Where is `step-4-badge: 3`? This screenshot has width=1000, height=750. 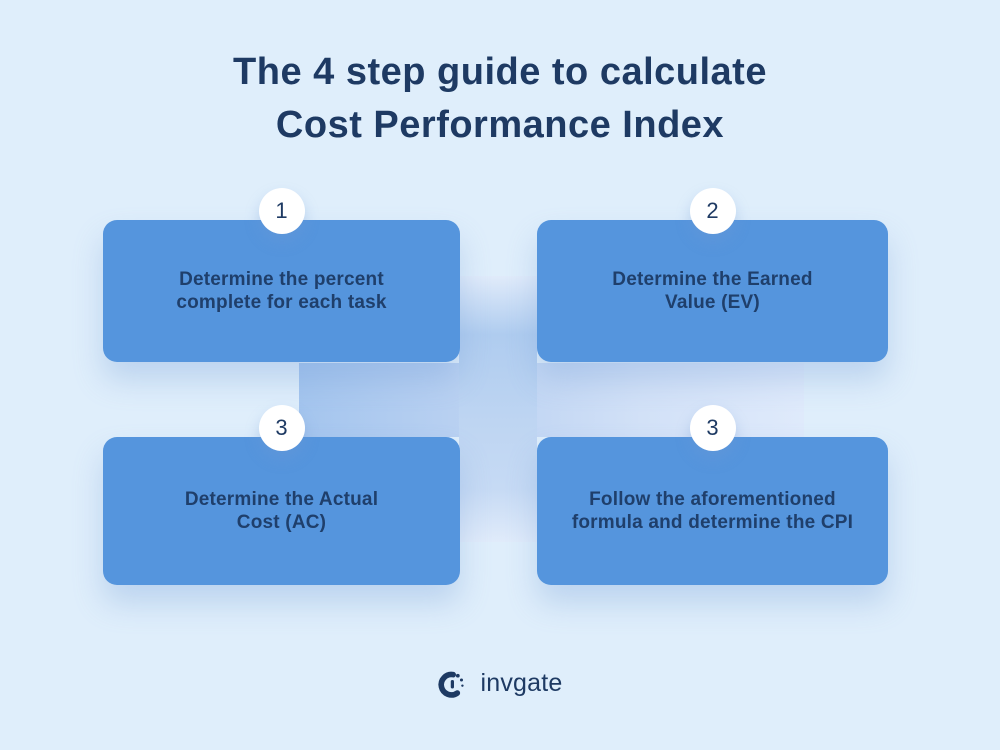
step-4-badge: 3 is located at coordinates (712, 428).